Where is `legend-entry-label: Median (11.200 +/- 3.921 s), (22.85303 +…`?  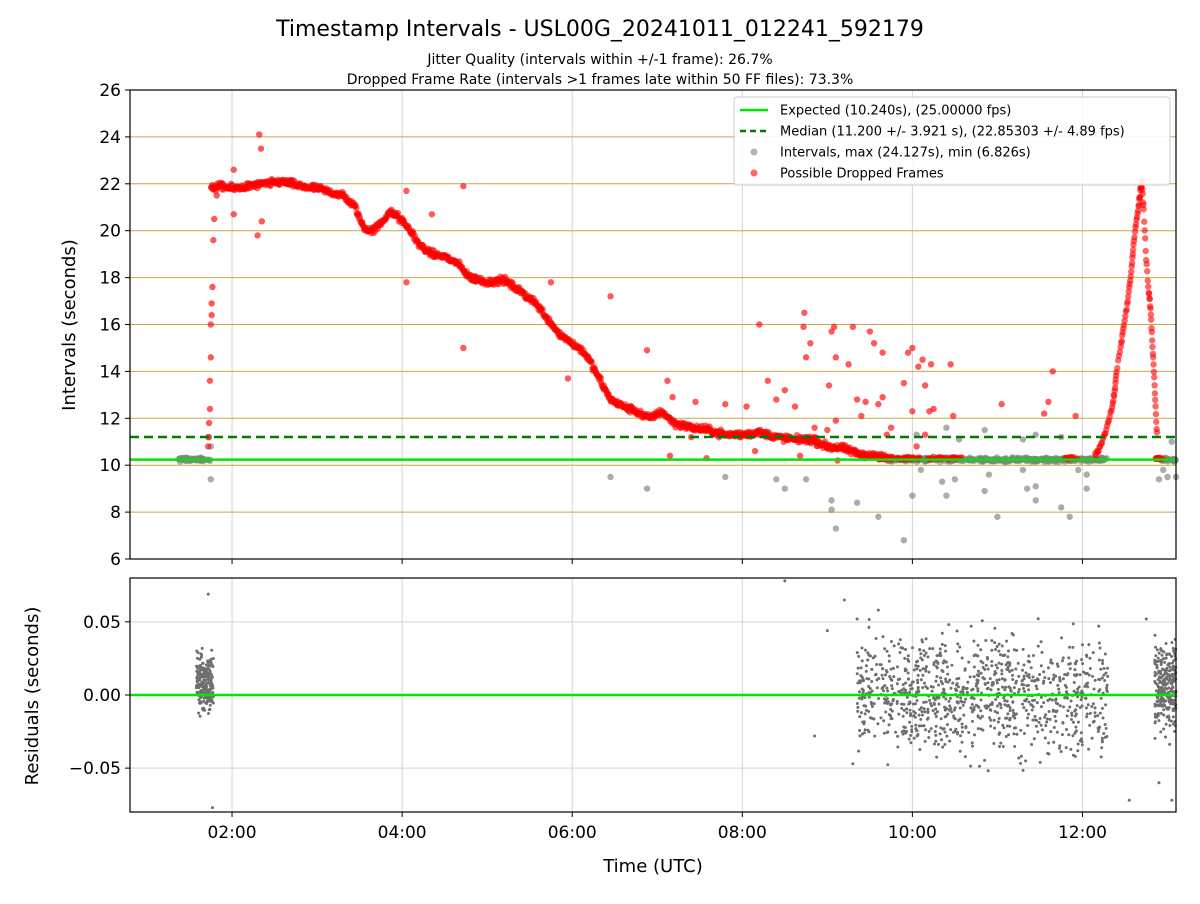
legend-entry-label: Median (11.200 +/- 3.921 s), (22.85303 +… is located at coordinates (952, 132).